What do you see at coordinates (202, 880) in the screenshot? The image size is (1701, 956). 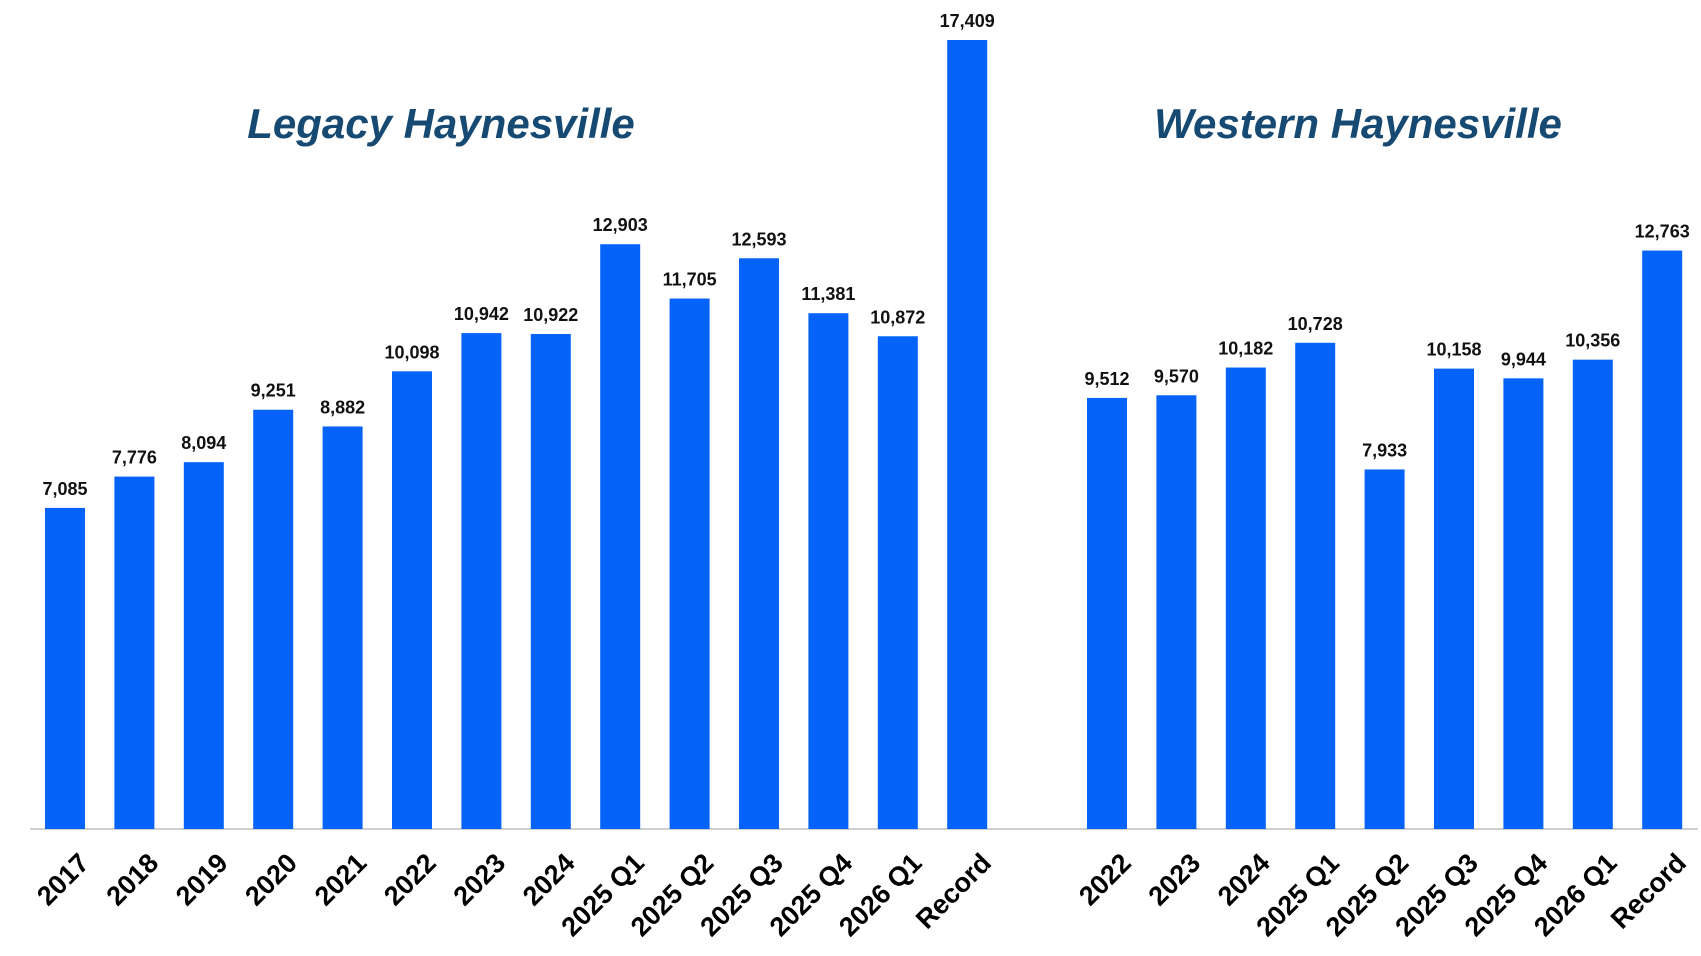 I see `x-tick-label: 2019` at bounding box center [202, 880].